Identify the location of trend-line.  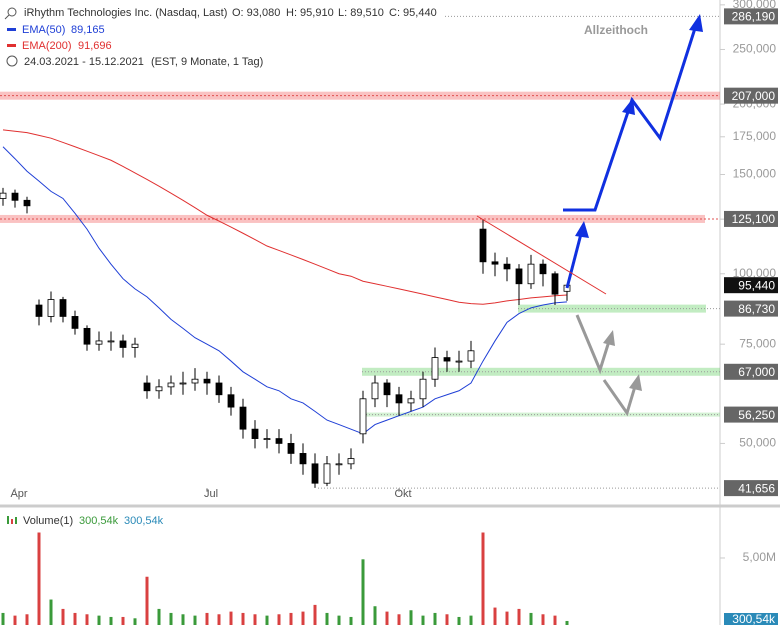
(541, 255).